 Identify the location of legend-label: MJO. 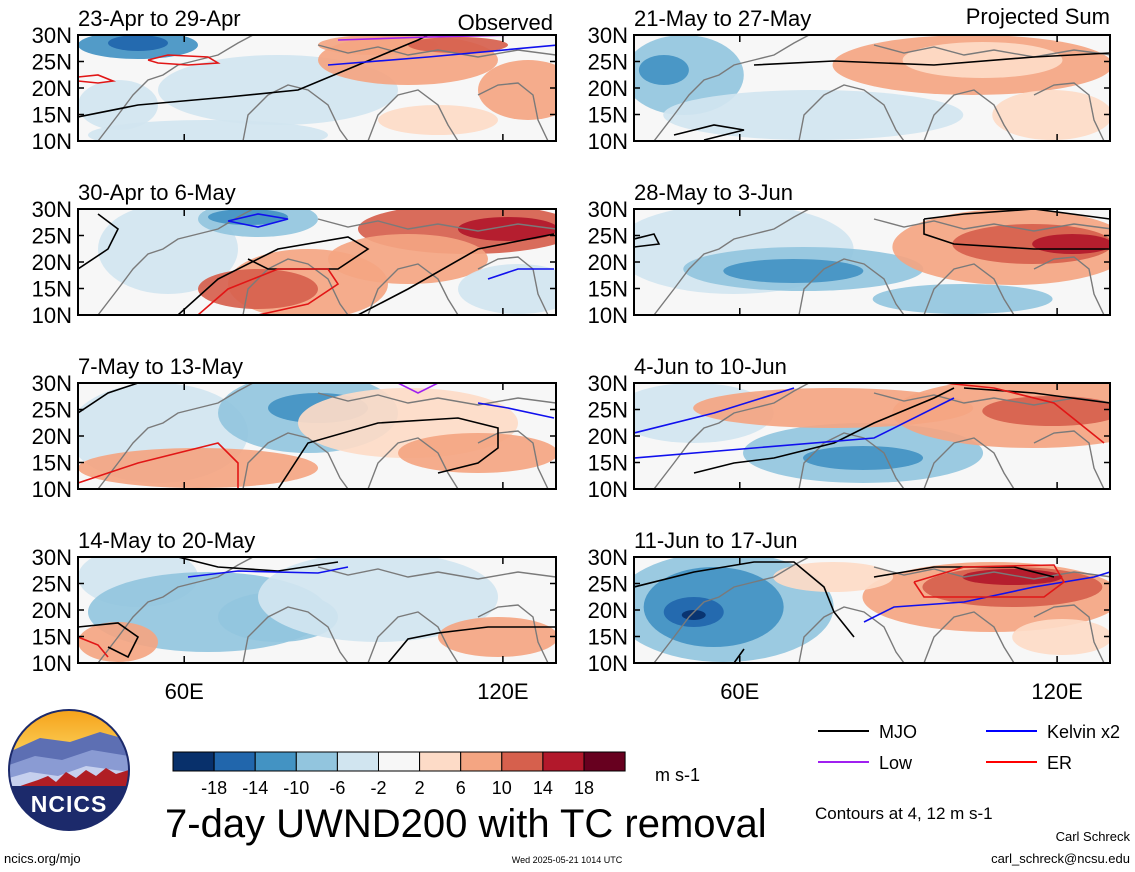
(898, 732).